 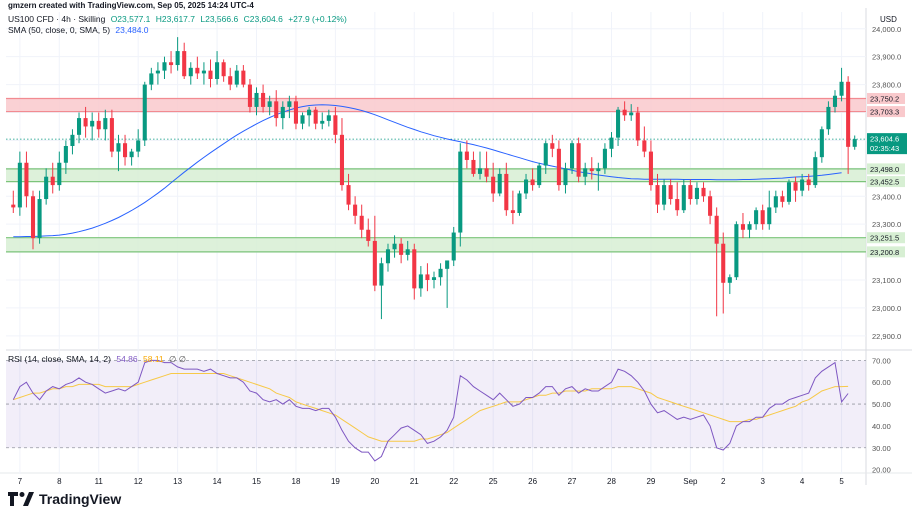 I want to click on time-tick-label: 20, so click(x=374, y=481).